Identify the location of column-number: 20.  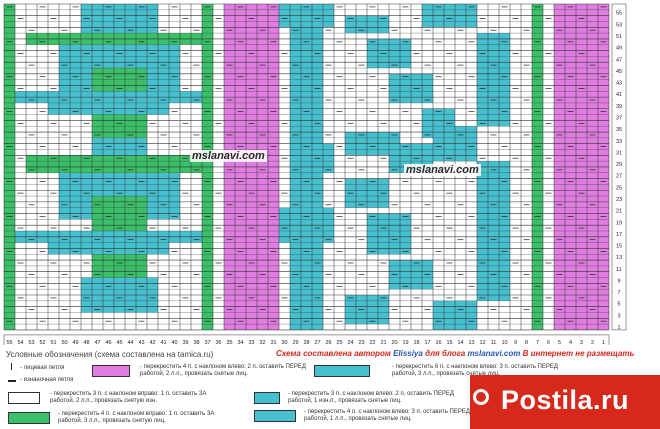
(394, 342).